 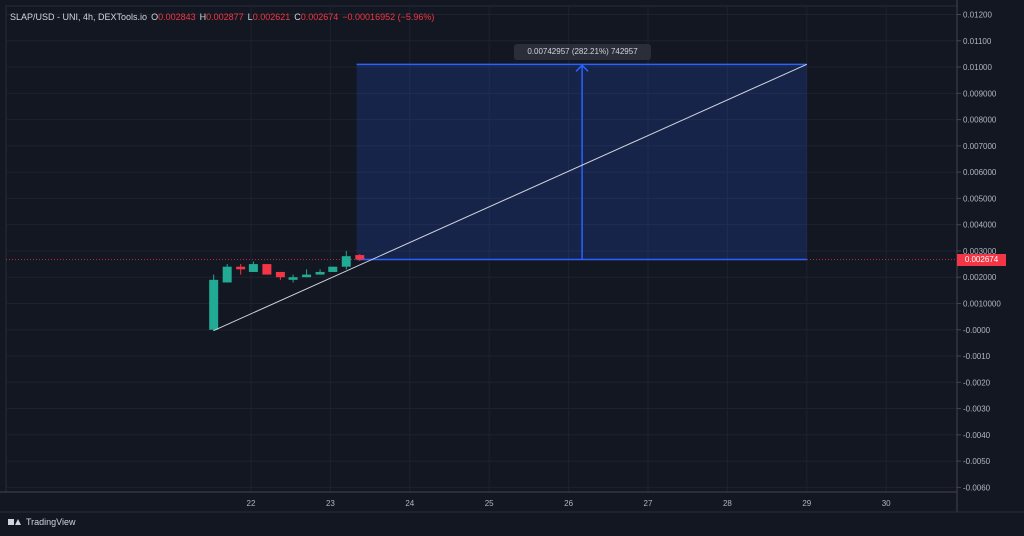 I want to click on y-tick-label: 0.0010000, so click(x=982, y=303).